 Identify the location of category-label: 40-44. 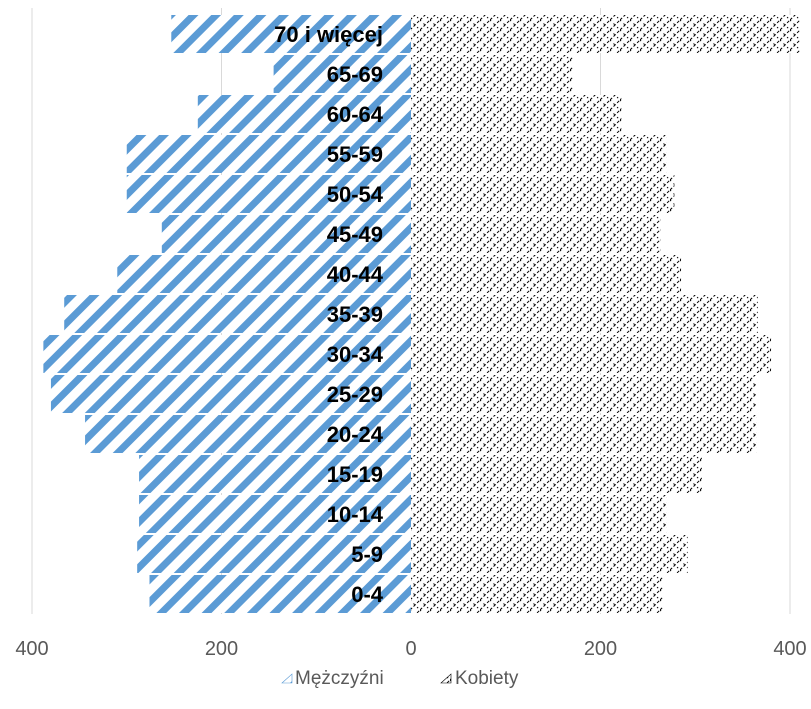
(355, 274).